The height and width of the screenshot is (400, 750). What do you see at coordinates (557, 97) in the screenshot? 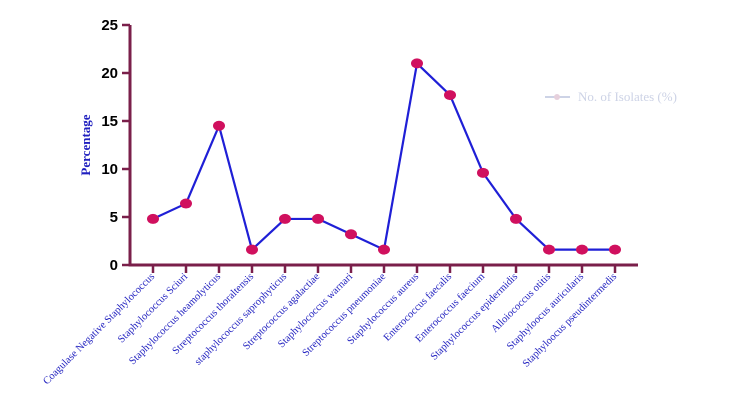
I see `legend-marker` at bounding box center [557, 97].